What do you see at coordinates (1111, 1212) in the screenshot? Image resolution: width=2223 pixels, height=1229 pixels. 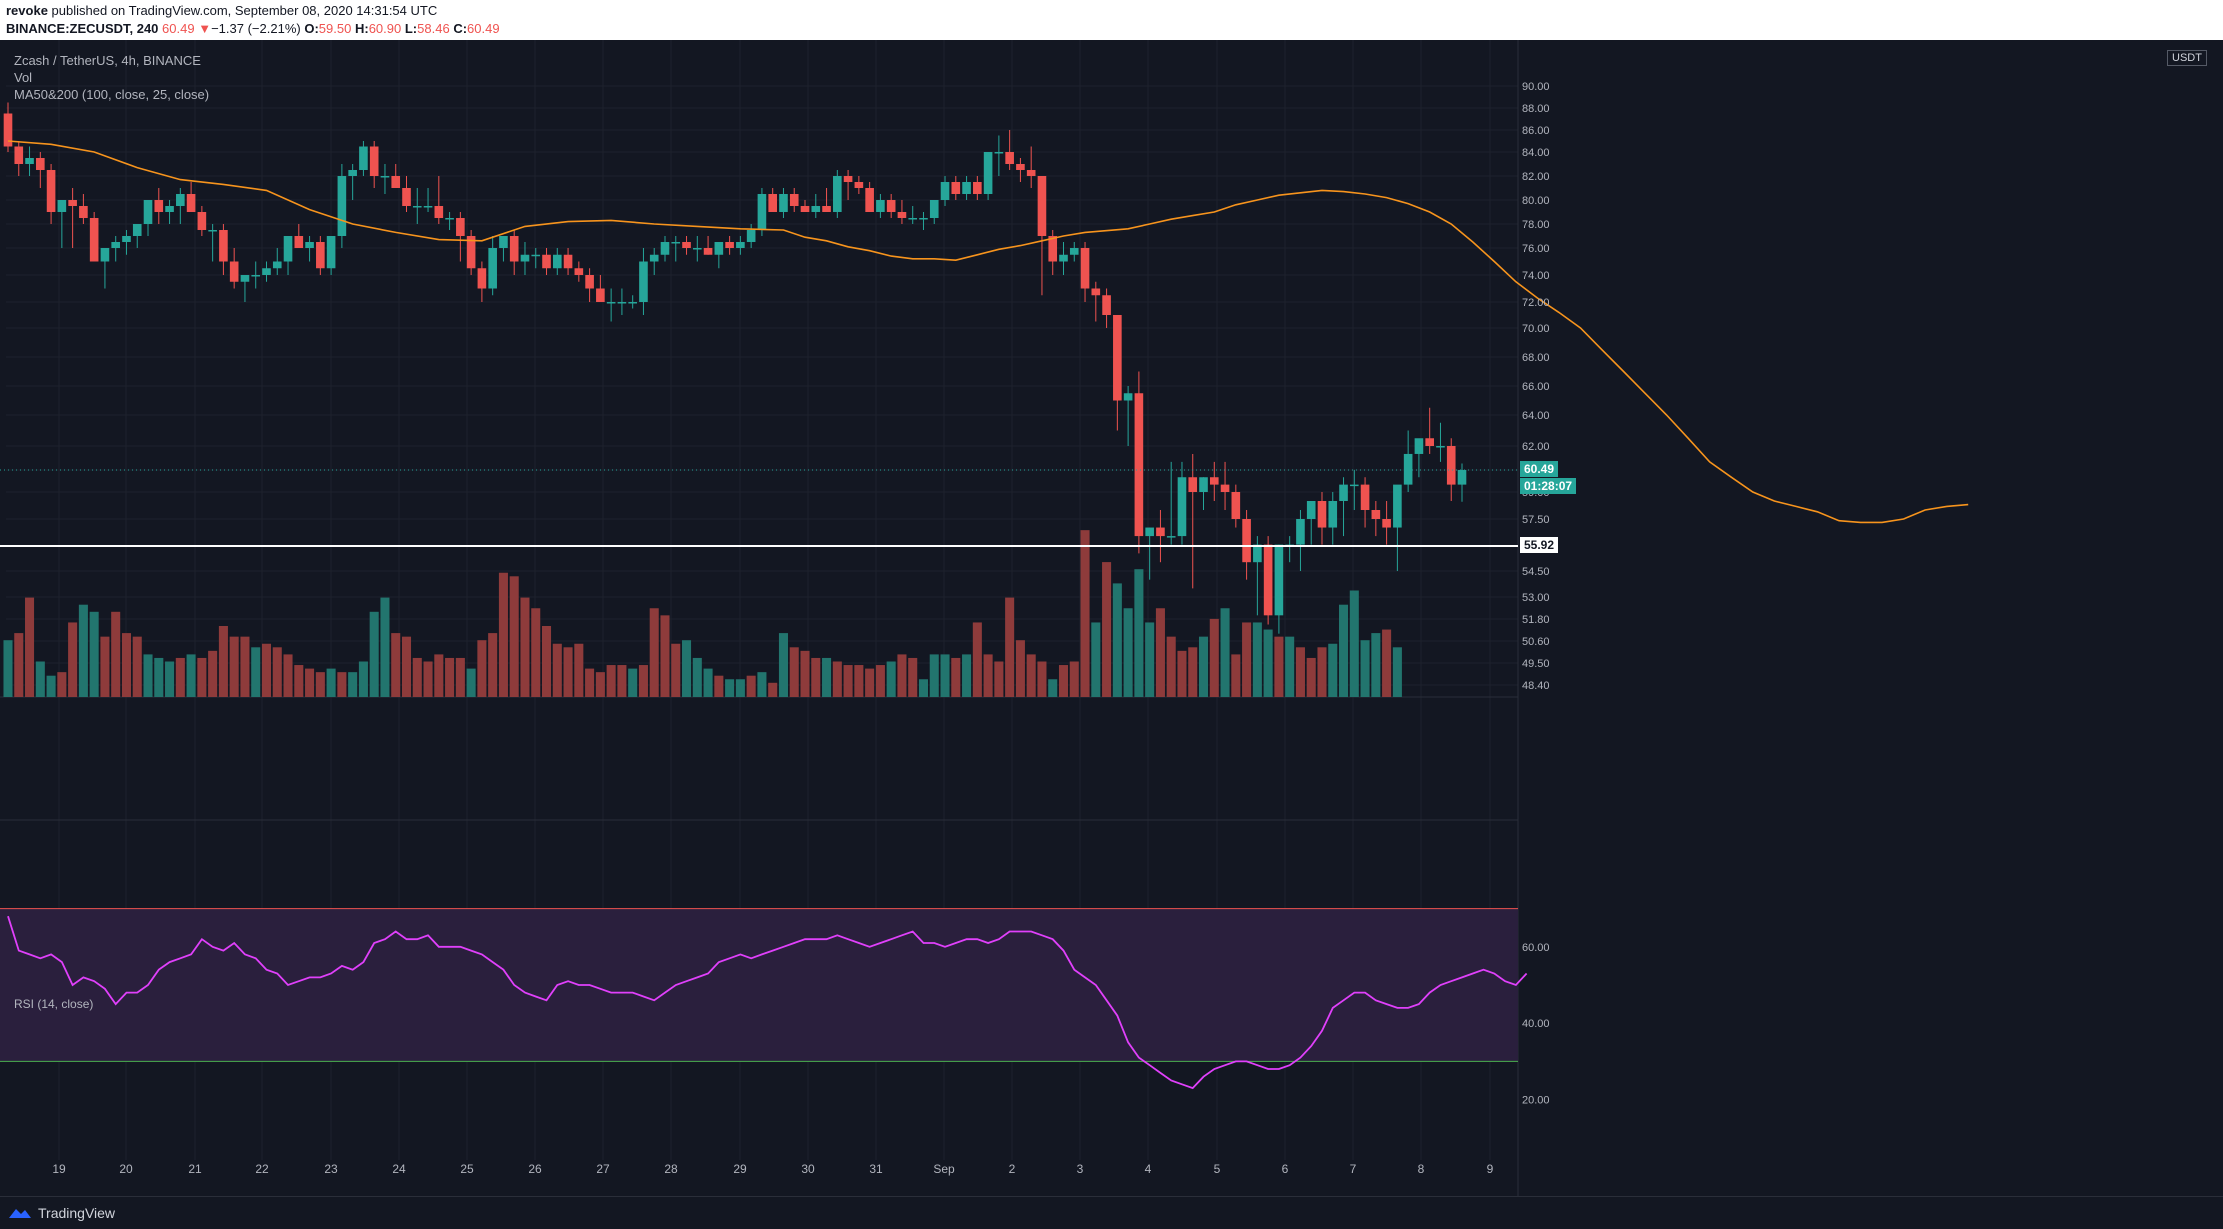 I see `footer-bar: TradingView` at bounding box center [1111, 1212].